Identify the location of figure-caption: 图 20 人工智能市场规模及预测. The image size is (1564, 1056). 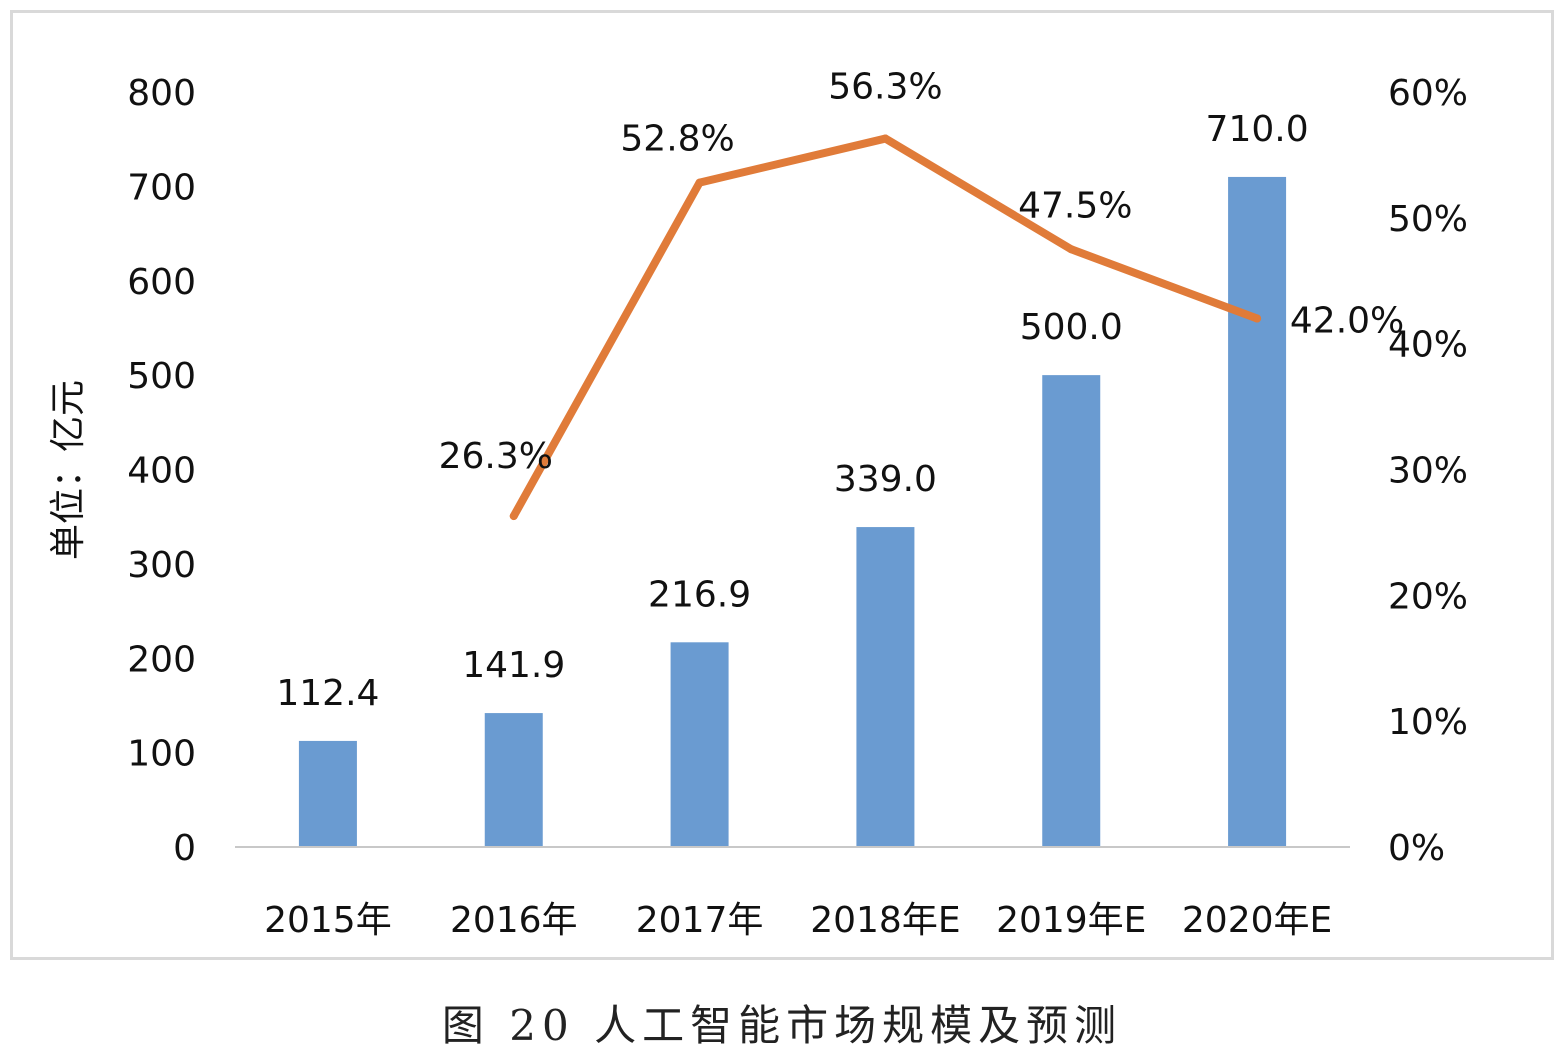
(782, 1025).